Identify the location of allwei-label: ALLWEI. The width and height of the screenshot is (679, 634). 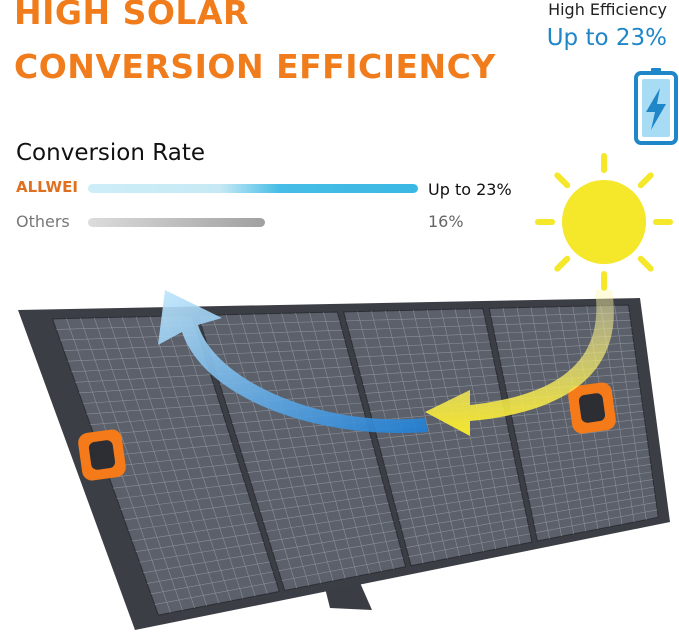
(47, 187).